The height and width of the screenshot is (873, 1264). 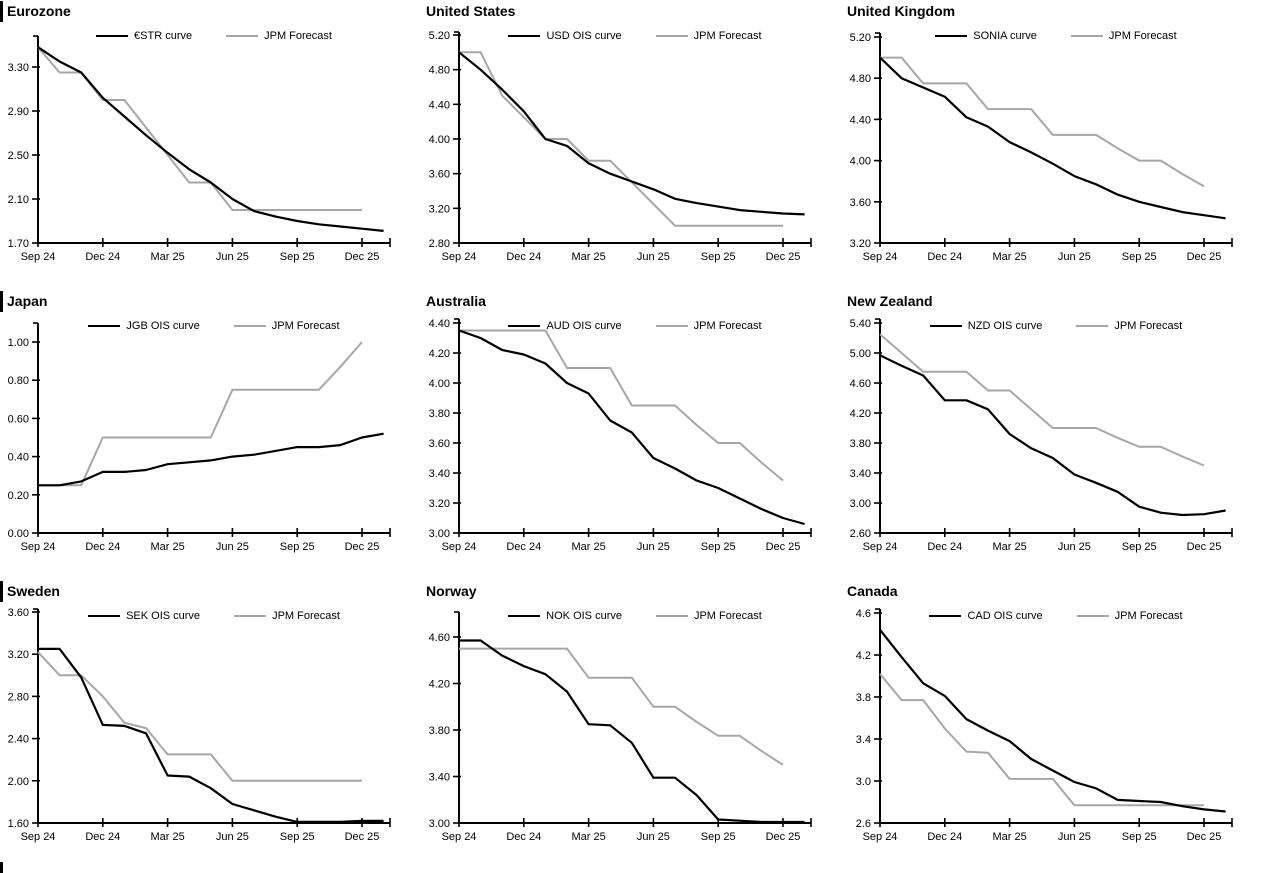 I want to click on legend-label: €STR curve, so click(x=163, y=36).